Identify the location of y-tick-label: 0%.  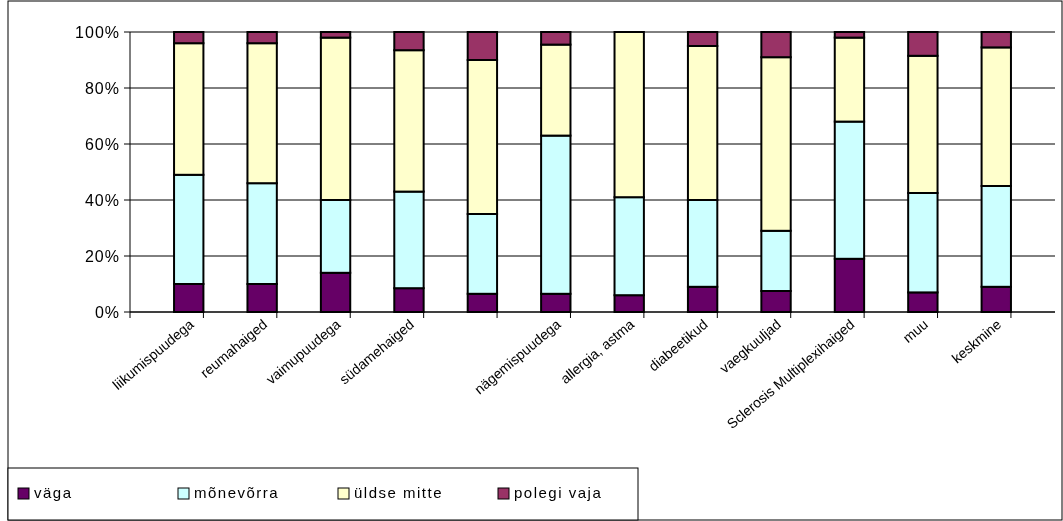
(107, 312).